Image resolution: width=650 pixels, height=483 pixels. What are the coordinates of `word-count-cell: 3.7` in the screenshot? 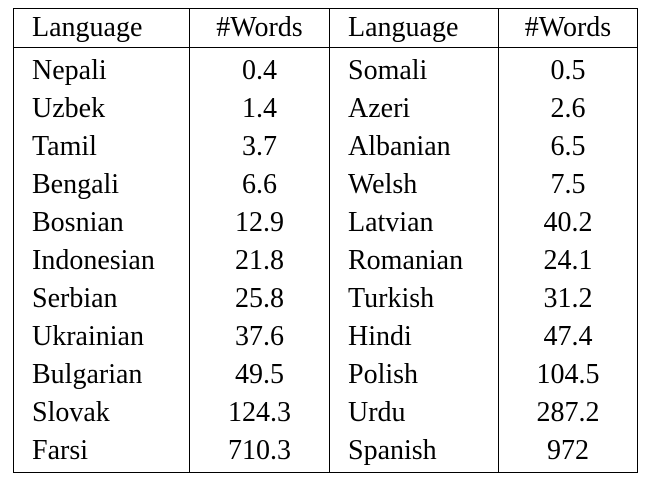 It's located at (259, 147).